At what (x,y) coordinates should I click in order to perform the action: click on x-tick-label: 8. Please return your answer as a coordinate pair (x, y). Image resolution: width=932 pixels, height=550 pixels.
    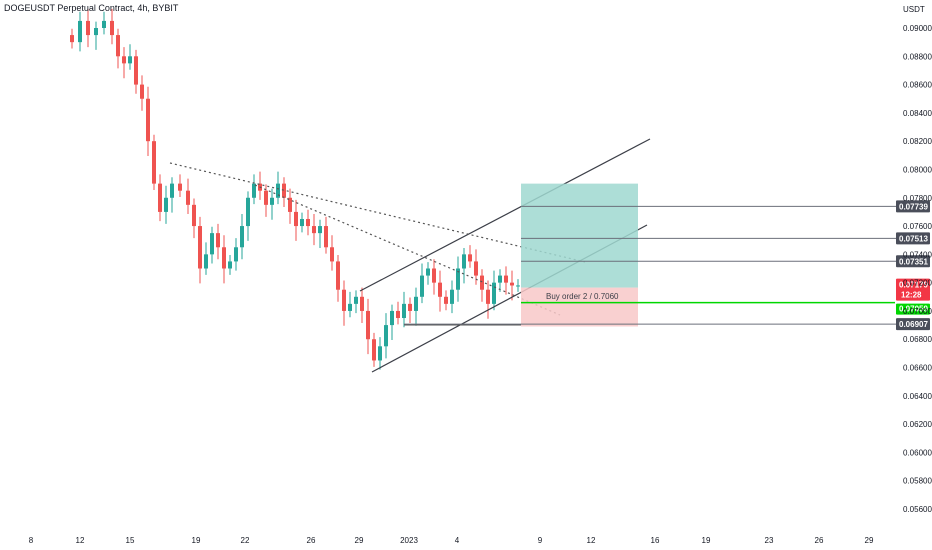
    Looking at the image, I should click on (31, 540).